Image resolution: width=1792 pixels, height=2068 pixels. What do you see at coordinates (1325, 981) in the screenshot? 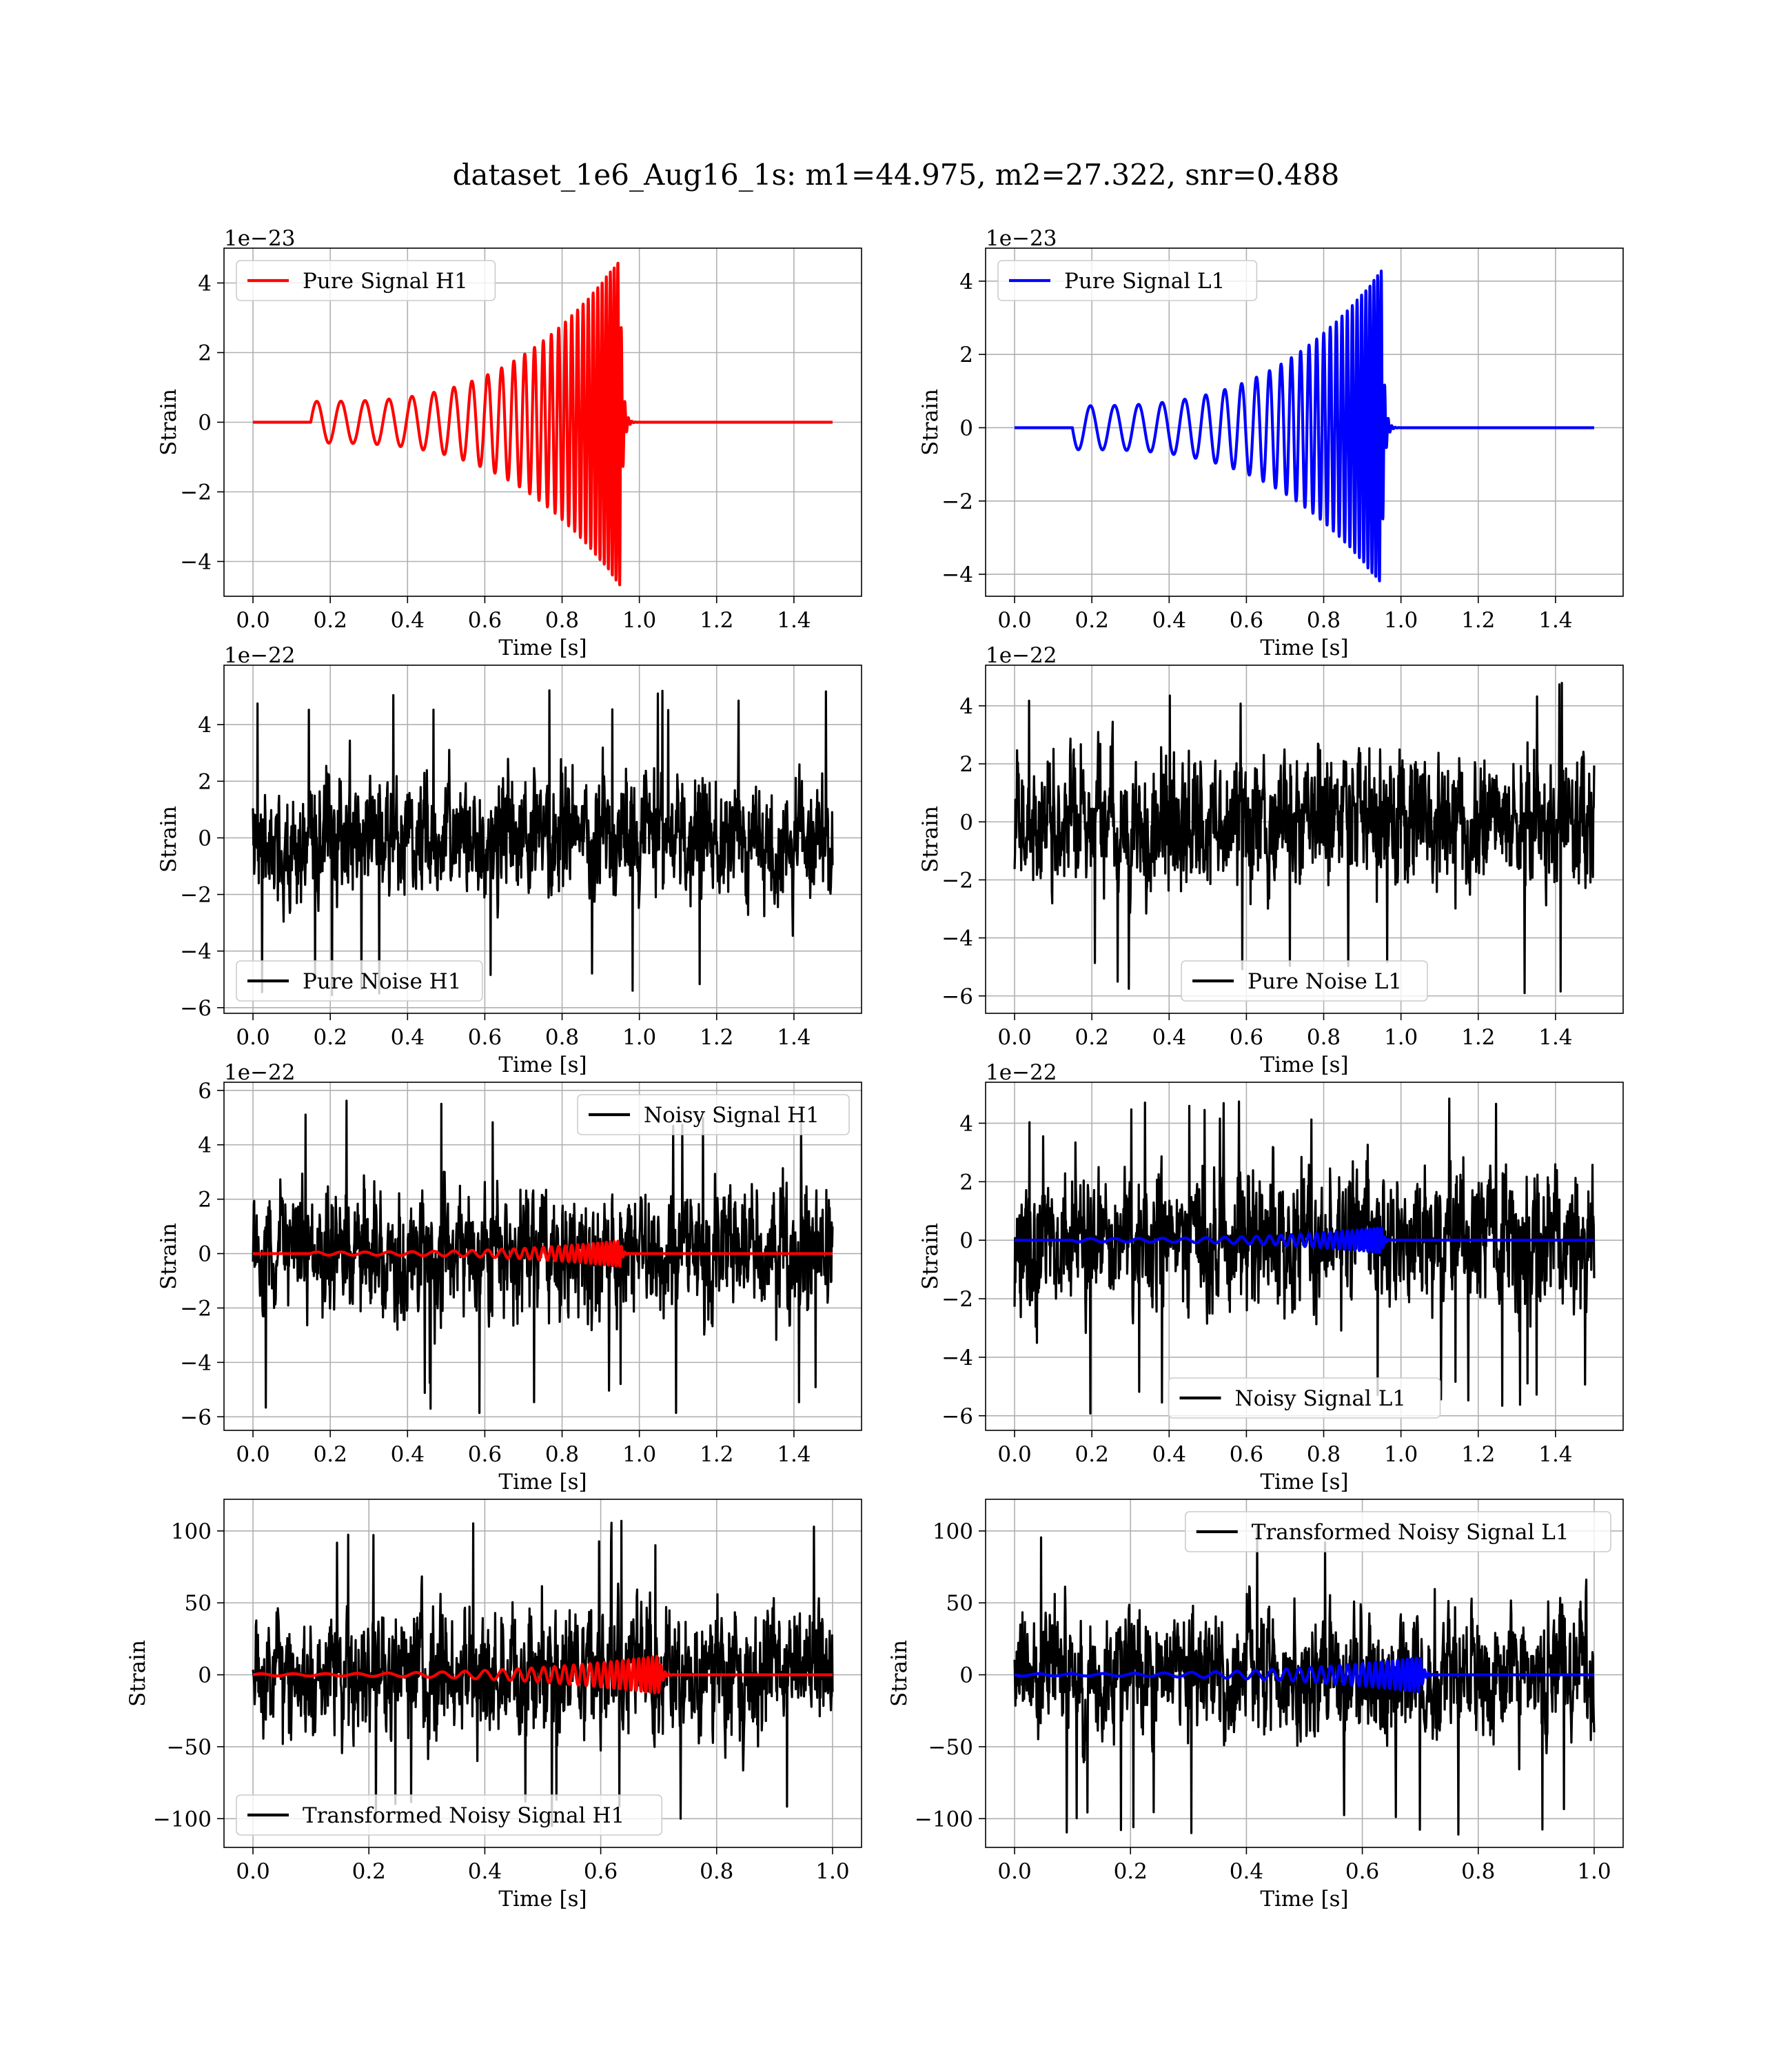
I see `legend-entry: Pure Noise L1` at bounding box center [1325, 981].